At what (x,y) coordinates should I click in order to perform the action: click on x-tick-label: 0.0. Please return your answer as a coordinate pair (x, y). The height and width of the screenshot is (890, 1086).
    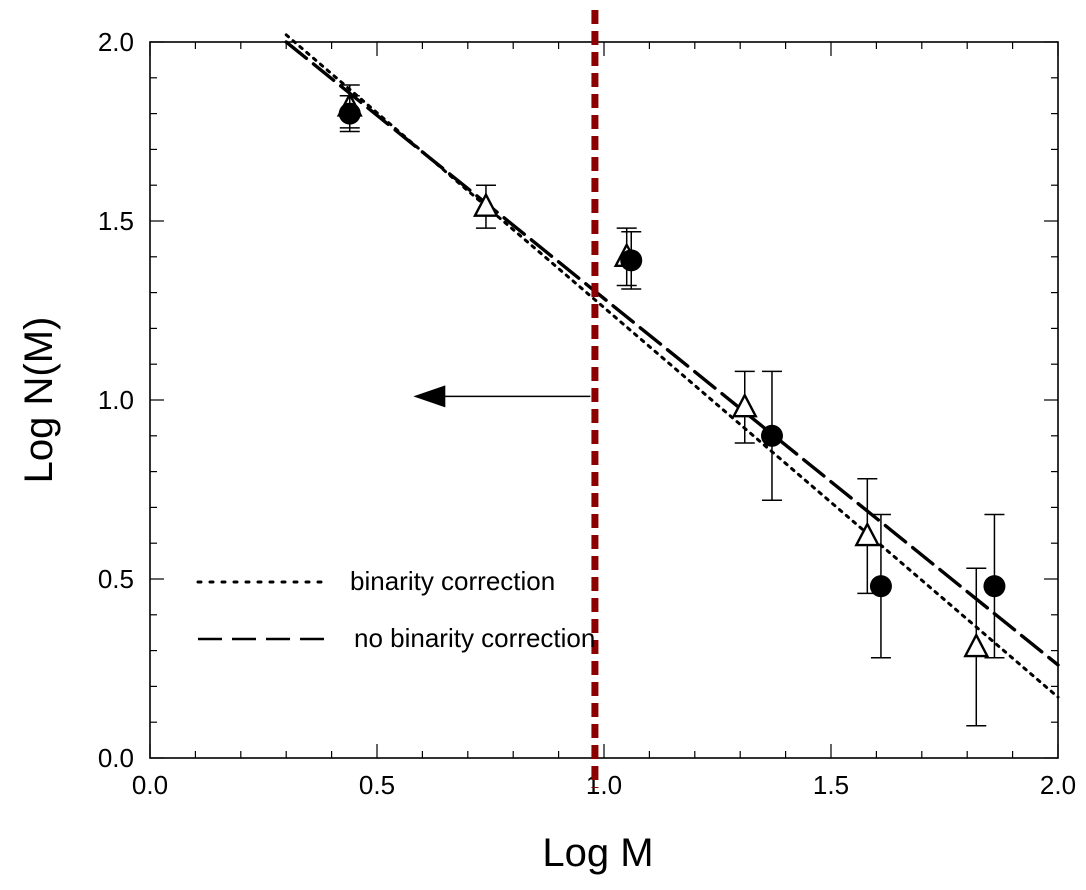
    Looking at the image, I should click on (150, 785).